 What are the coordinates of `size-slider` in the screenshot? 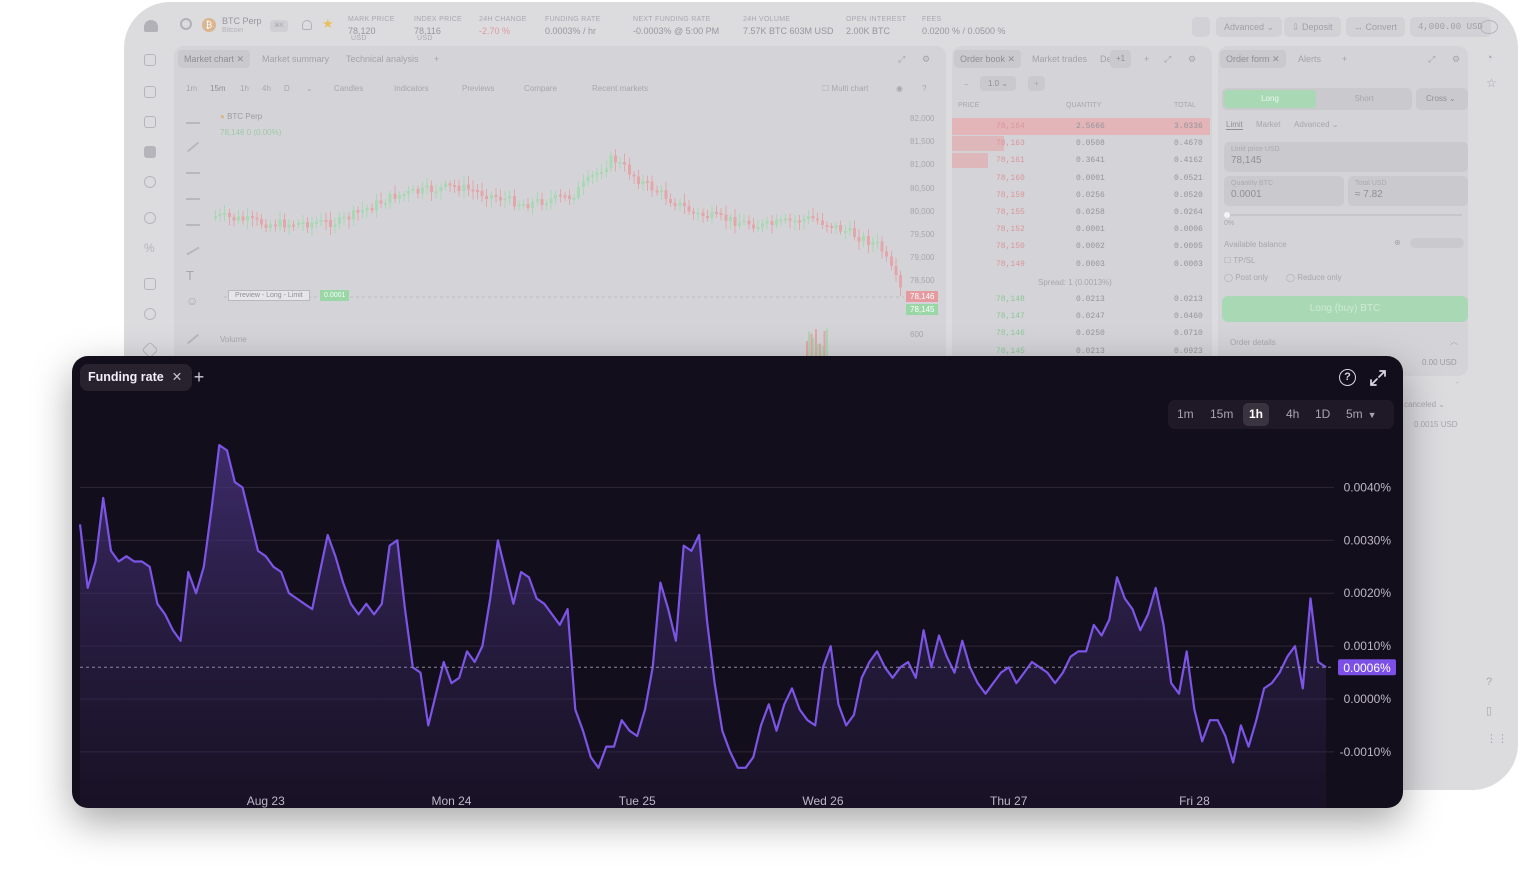 It's located at (1344, 215).